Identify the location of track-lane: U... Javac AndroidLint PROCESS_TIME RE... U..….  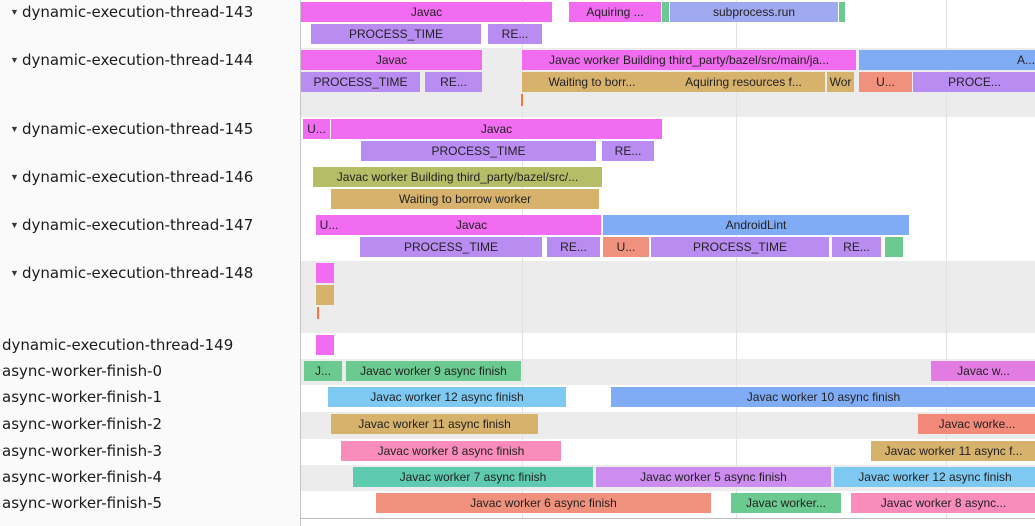
(668, 237).